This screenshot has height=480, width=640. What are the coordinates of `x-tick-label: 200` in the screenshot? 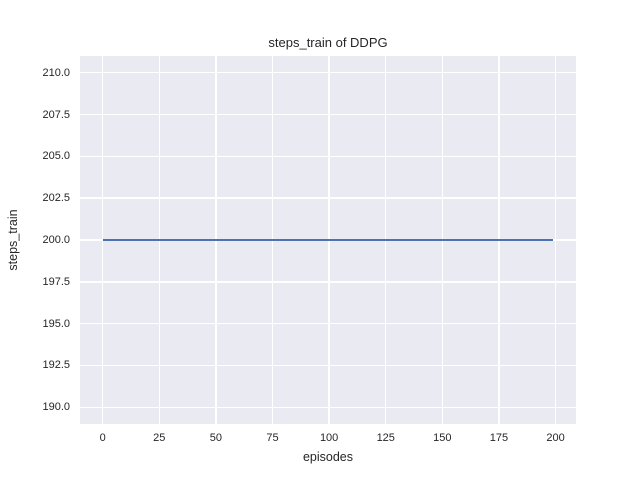 It's located at (555, 438).